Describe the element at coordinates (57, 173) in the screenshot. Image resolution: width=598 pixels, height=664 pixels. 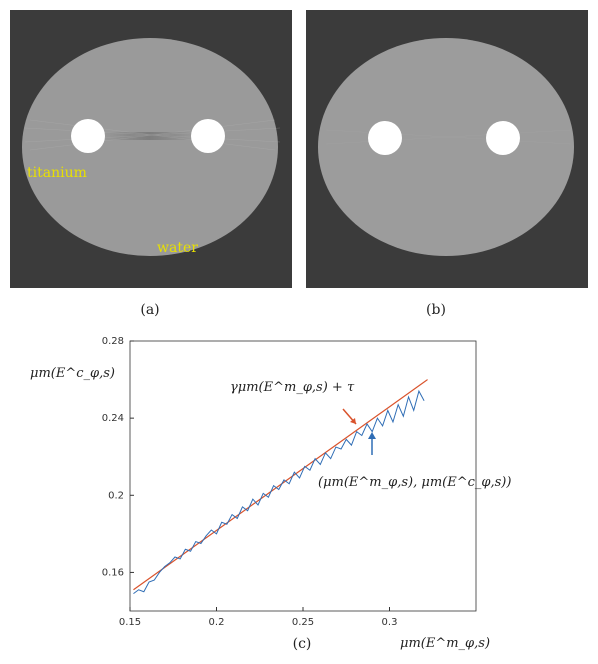
I see `titanium-label: titanium` at that location.